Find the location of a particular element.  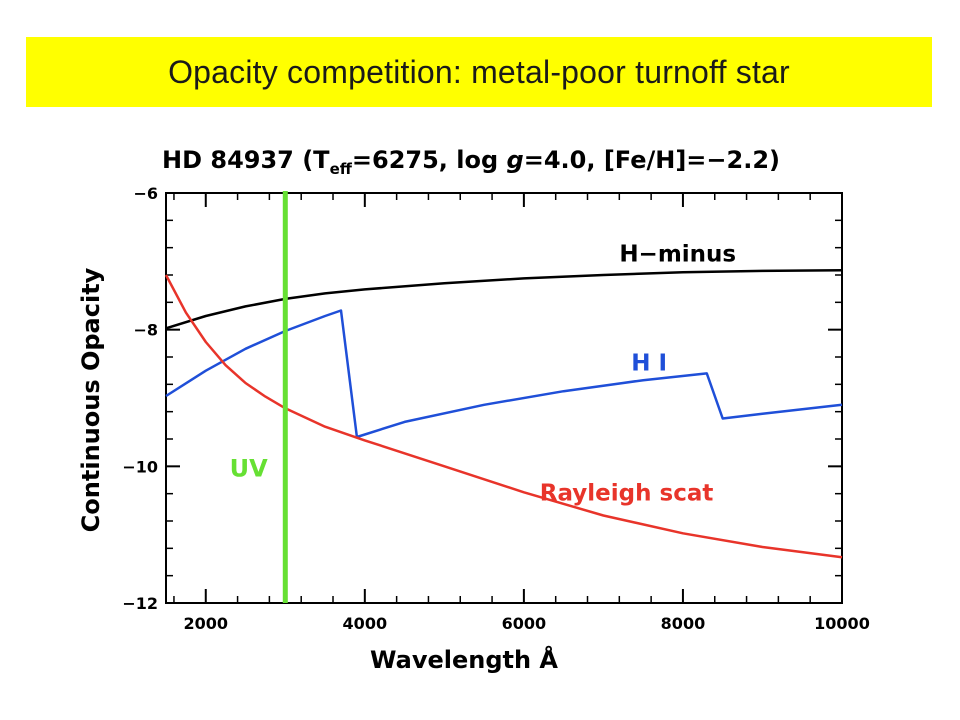

y-tick-label: −12 is located at coordinates (140, 603).